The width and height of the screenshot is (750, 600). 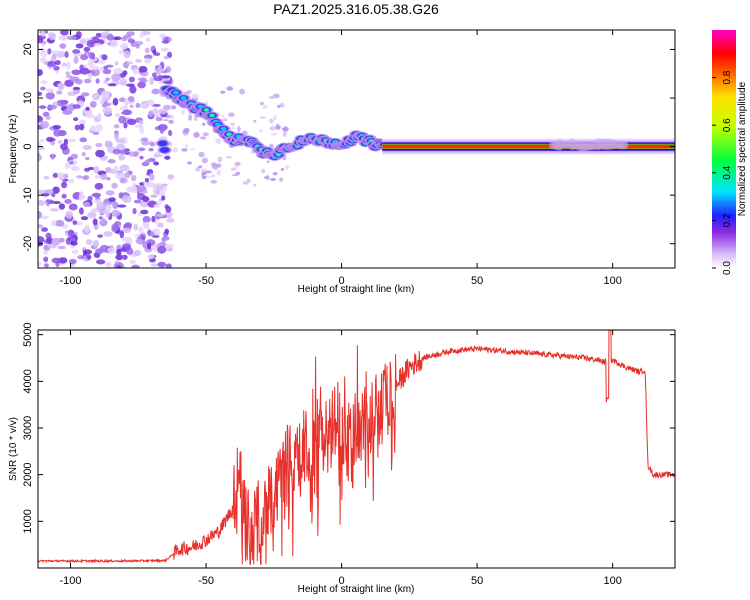 What do you see at coordinates (356, 289) in the screenshot?
I see `spectrogram-x-label: Height of straight line (km)` at bounding box center [356, 289].